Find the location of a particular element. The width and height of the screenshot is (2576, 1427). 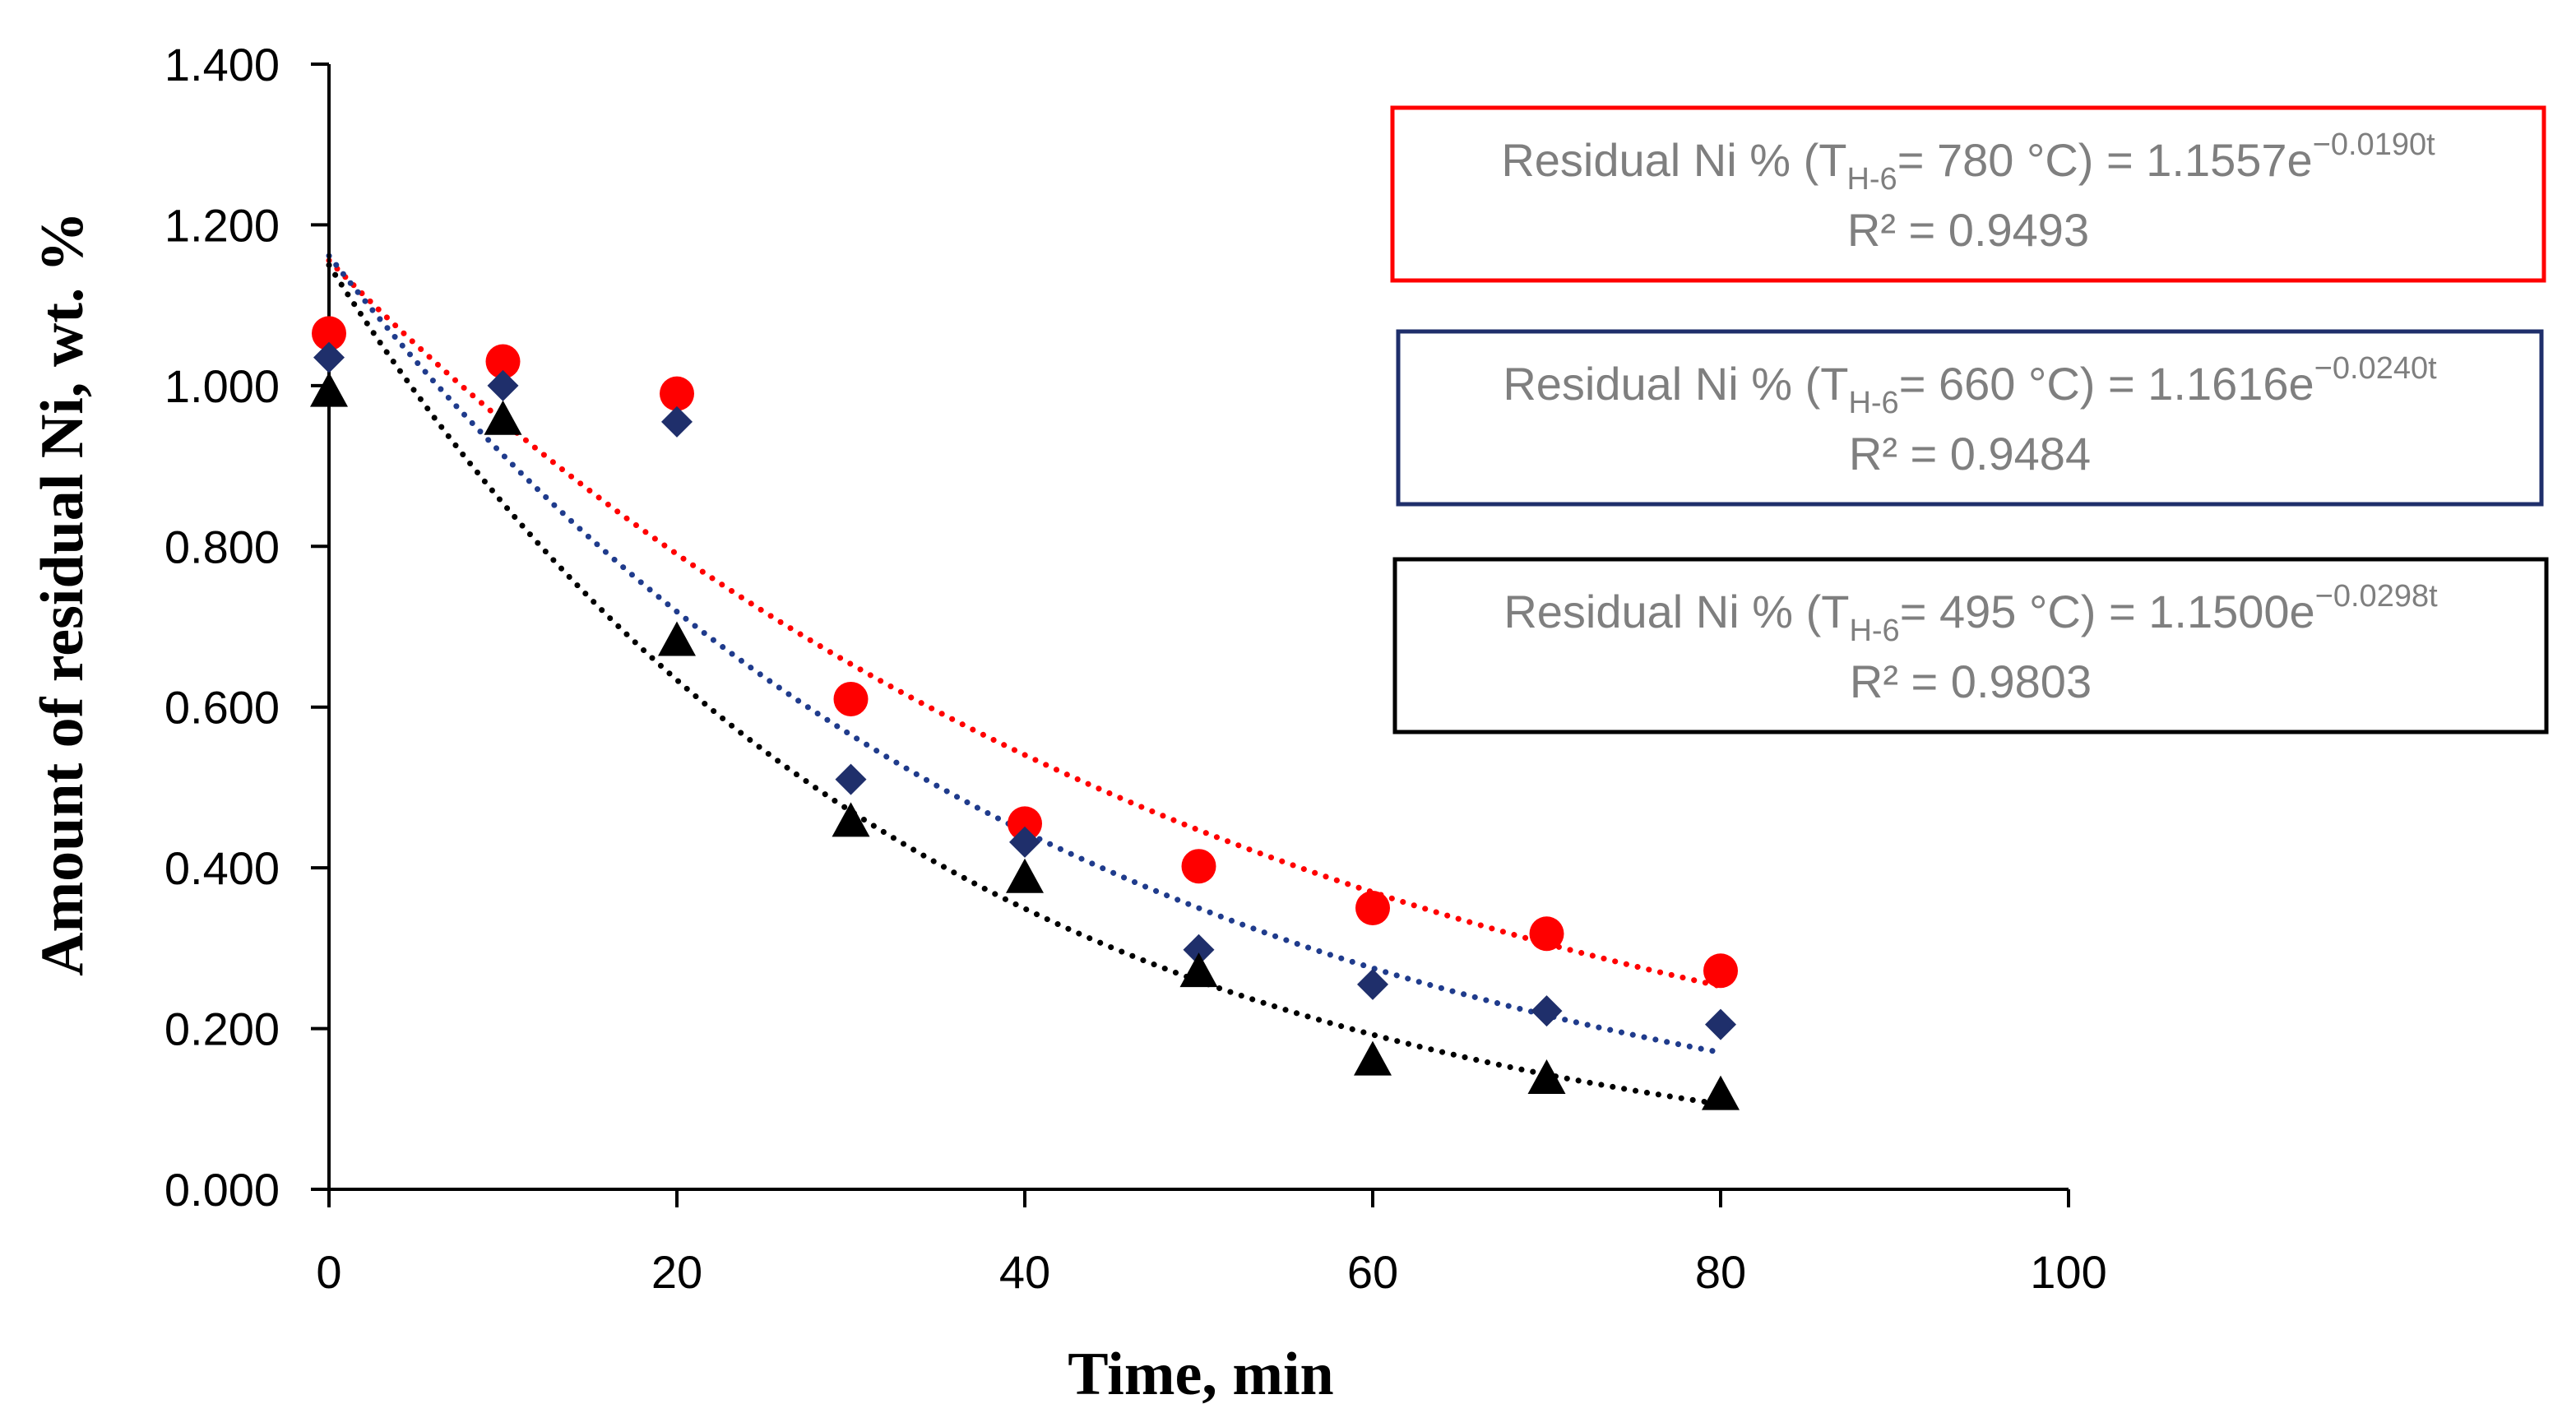

y-tick-label: 0.800 is located at coordinates (222, 546).